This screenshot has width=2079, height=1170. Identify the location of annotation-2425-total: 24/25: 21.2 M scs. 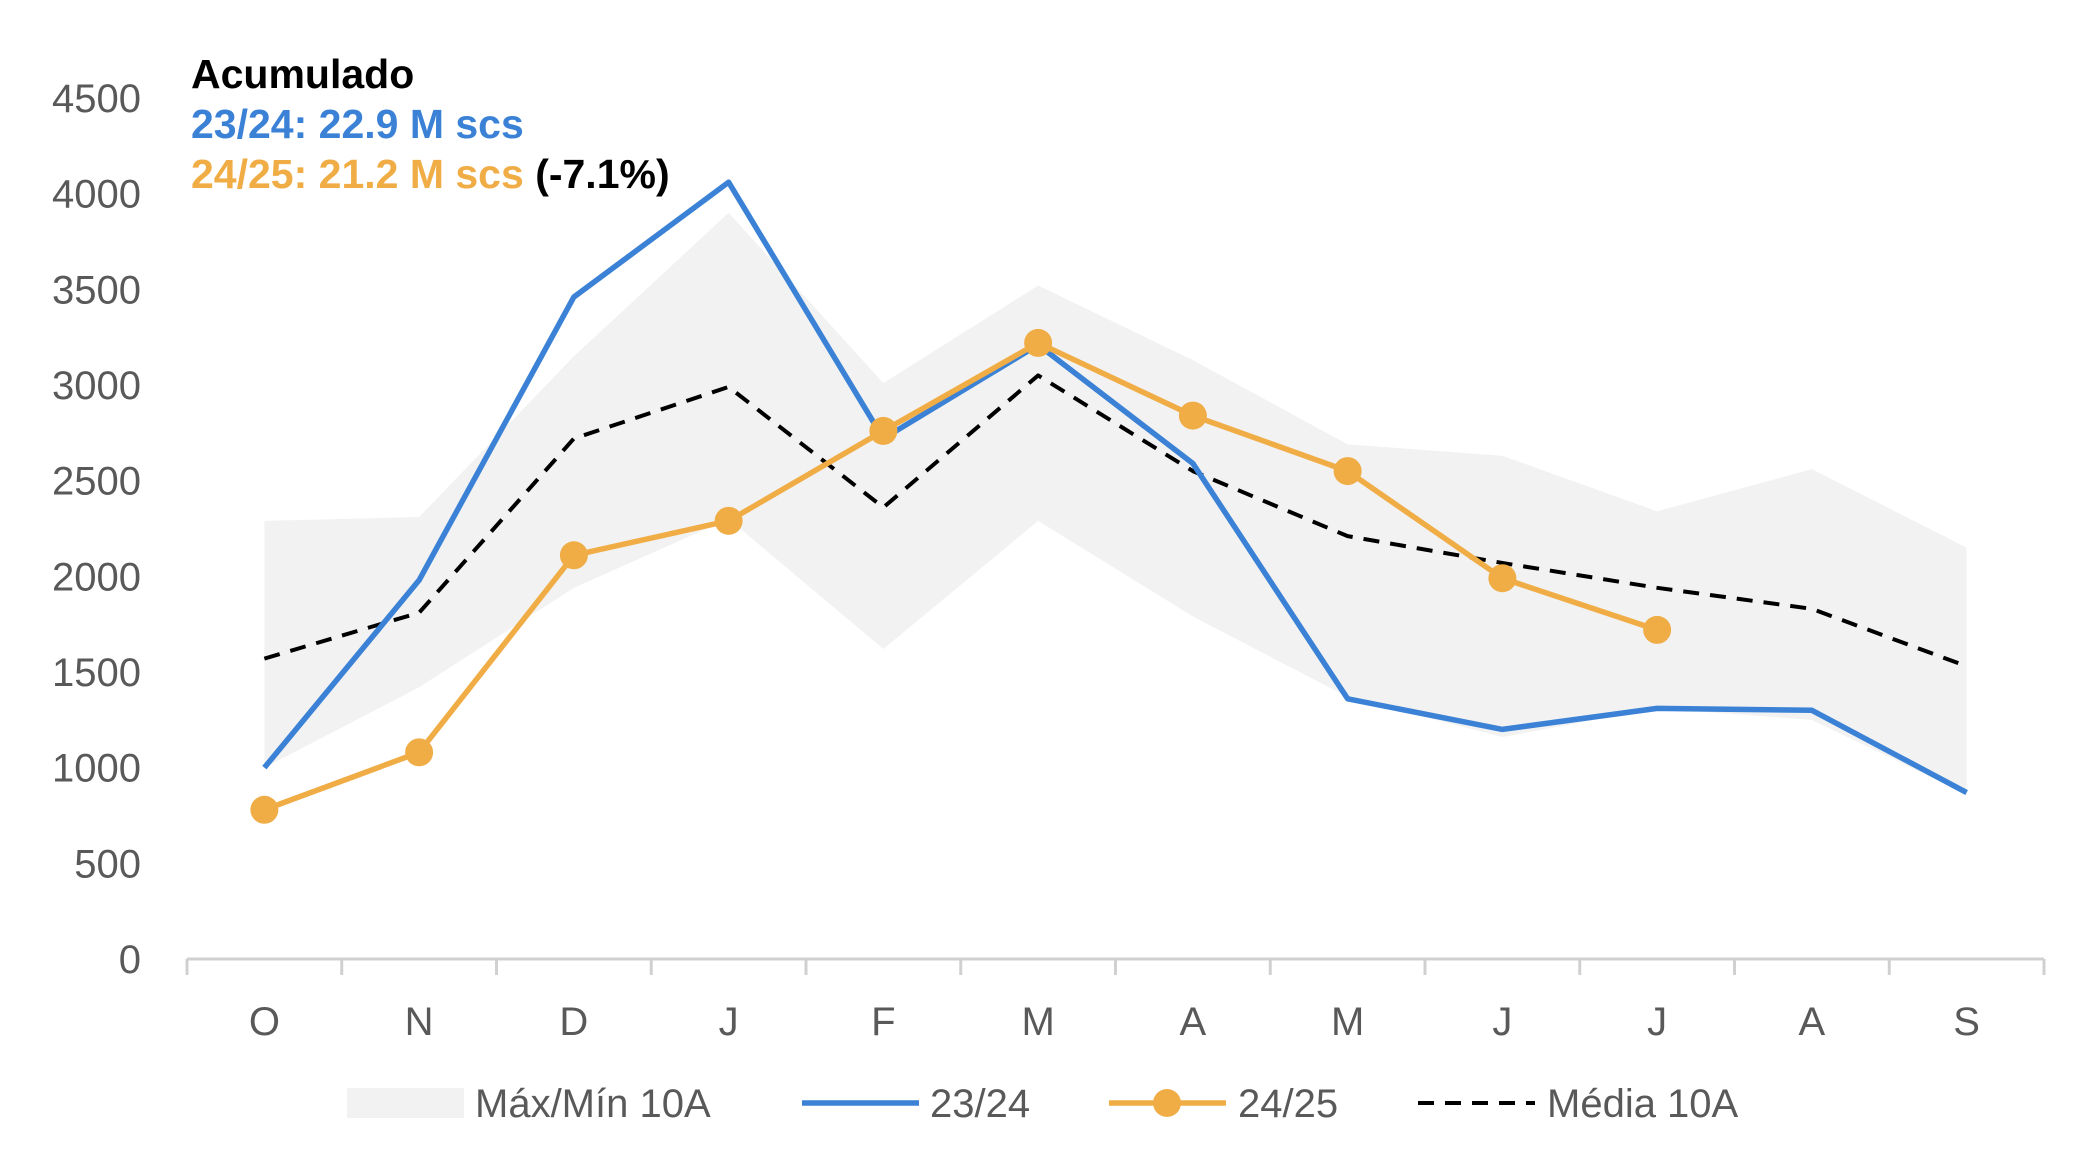
(357, 174).